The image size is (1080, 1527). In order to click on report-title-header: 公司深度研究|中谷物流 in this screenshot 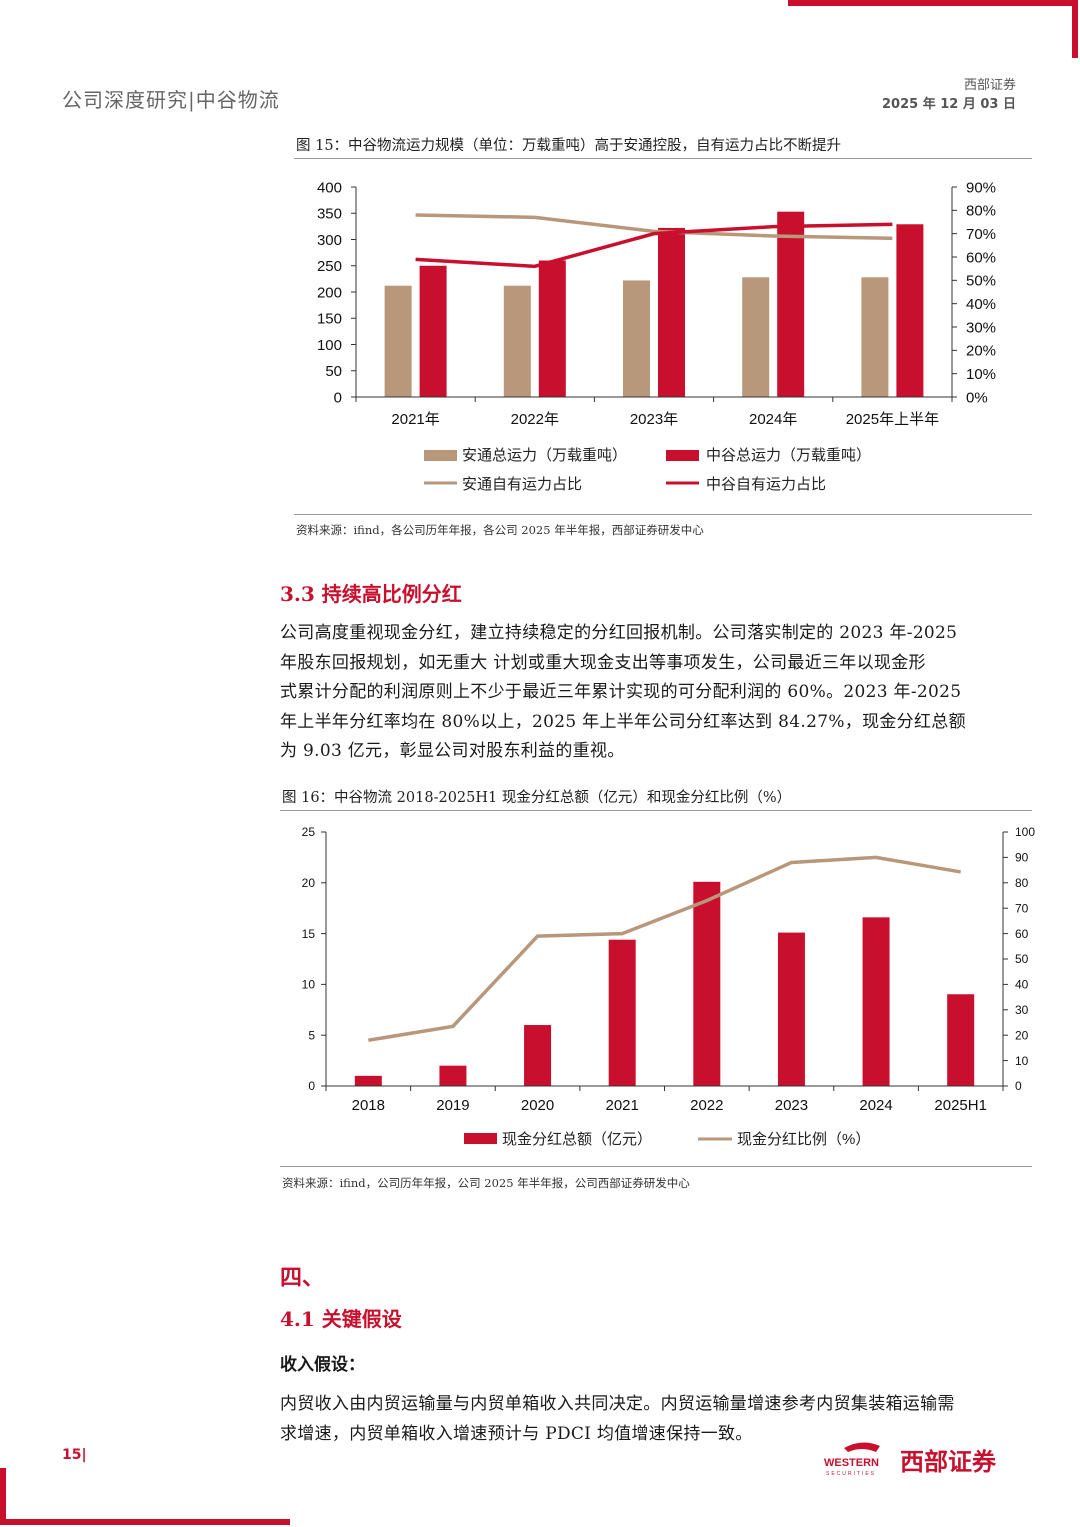, I will do `click(171, 100)`.